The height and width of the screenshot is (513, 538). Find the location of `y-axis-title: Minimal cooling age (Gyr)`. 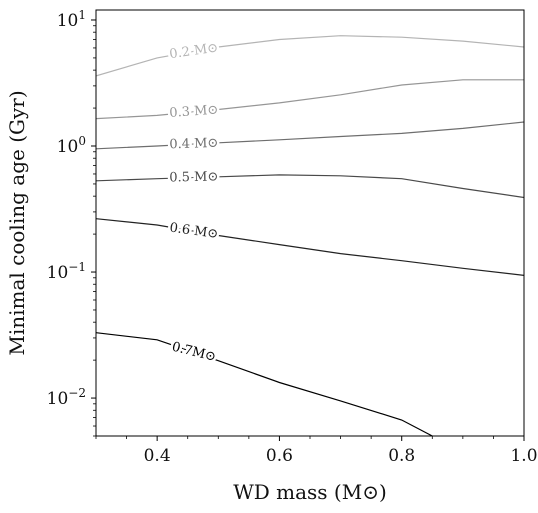

y-axis-title: Minimal cooling age (Gyr) is located at coordinates (17, 222).